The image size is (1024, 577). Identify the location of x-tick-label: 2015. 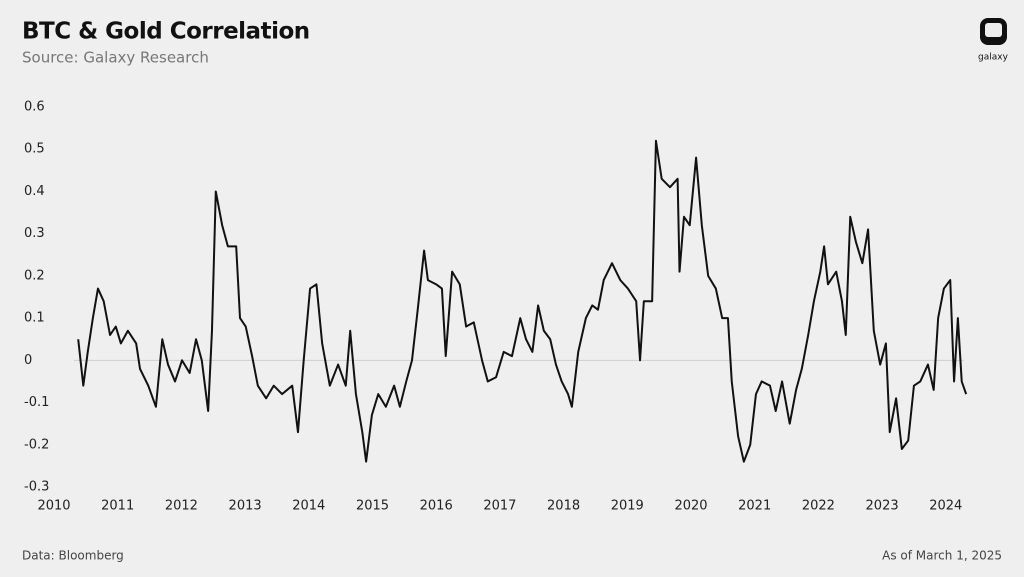
(372, 506).